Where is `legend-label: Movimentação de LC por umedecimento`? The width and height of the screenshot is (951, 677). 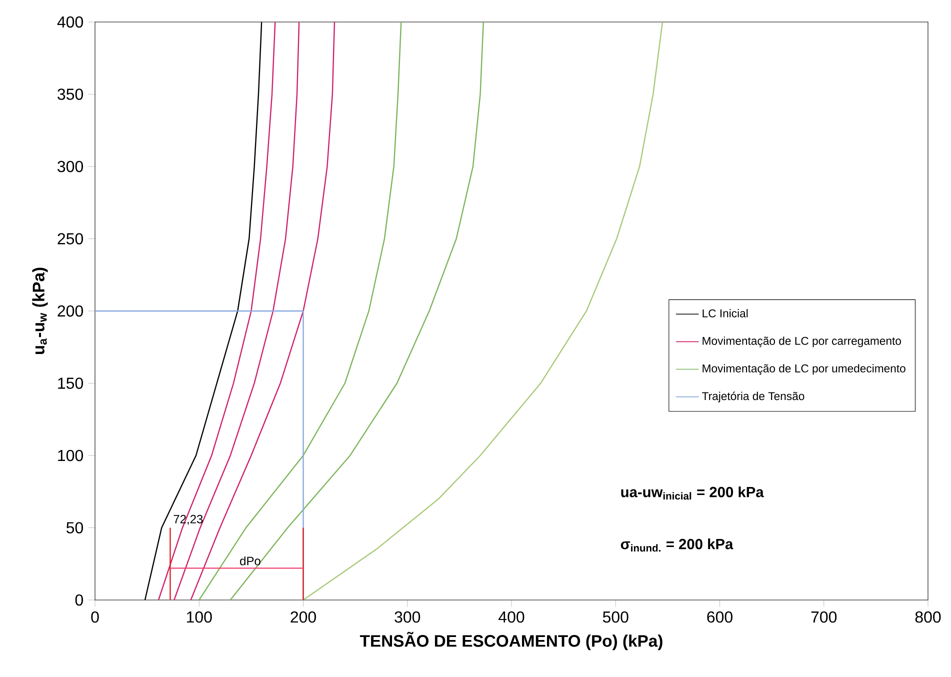 legend-label: Movimentação de LC por umedecimento is located at coordinates (804, 369).